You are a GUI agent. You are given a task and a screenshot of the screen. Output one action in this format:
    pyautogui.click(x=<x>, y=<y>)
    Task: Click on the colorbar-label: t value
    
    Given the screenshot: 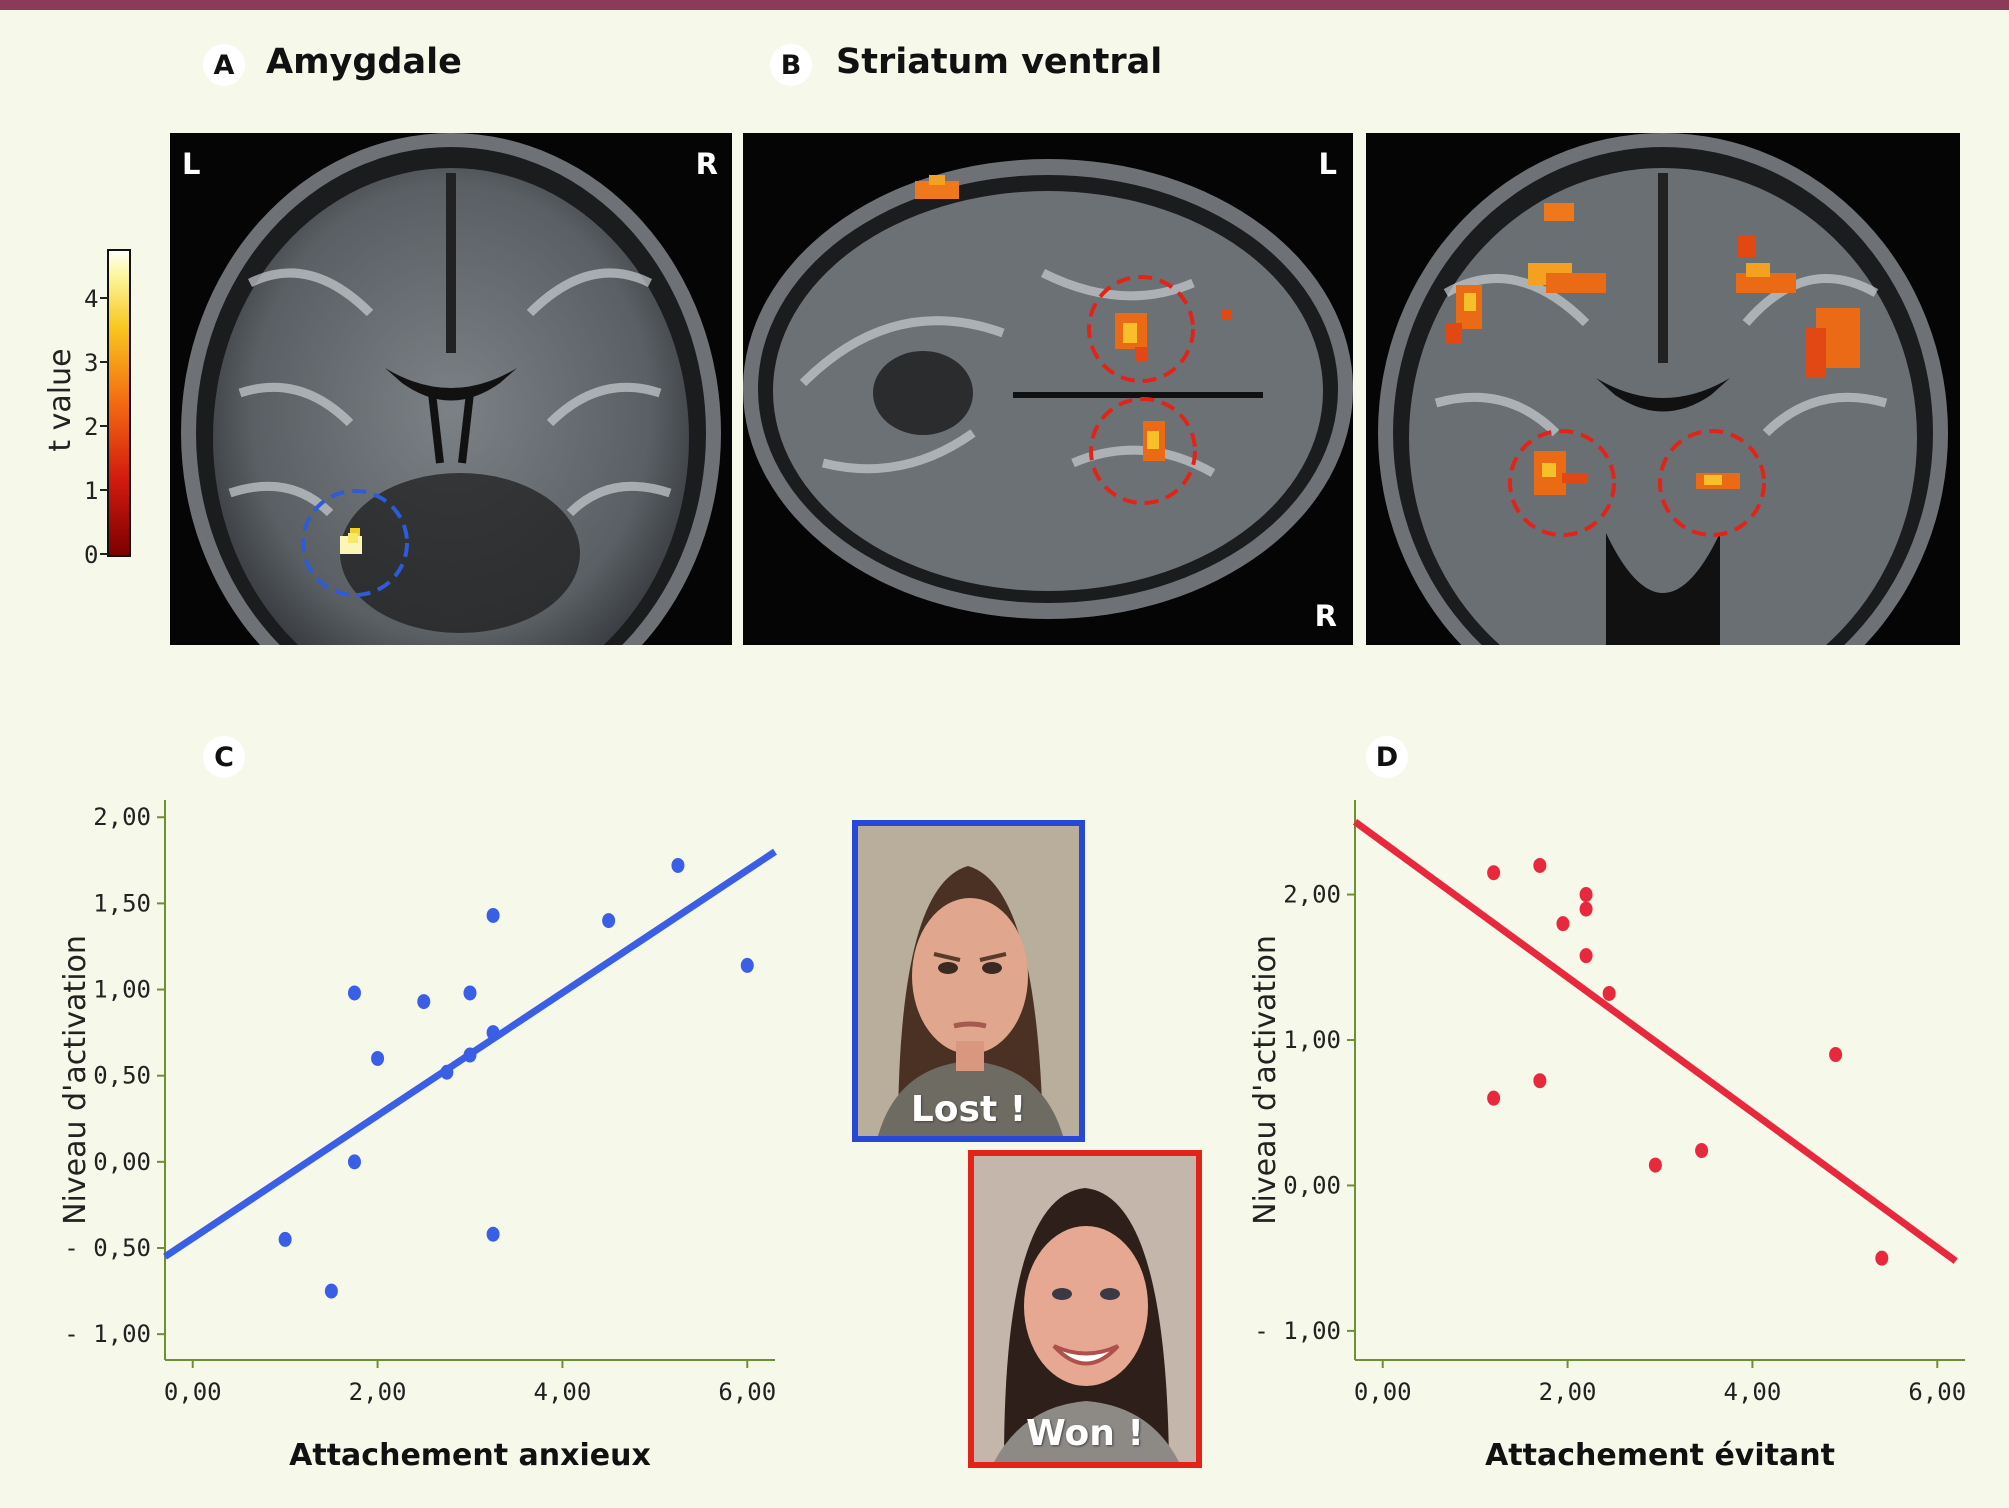 What is the action you would take?
    pyautogui.click(x=60, y=399)
    